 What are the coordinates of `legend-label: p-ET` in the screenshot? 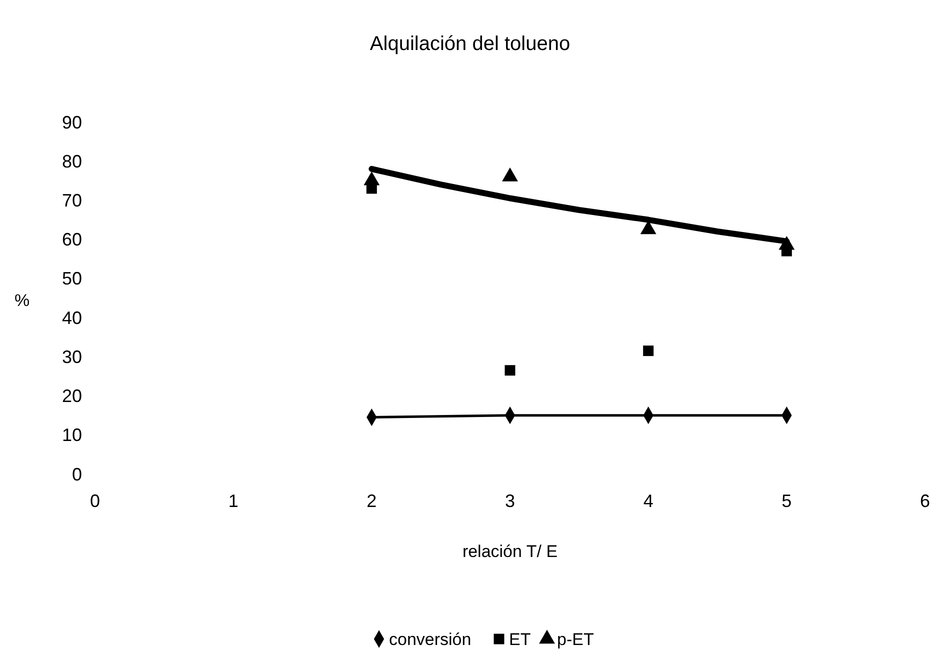 It's located at (575, 639).